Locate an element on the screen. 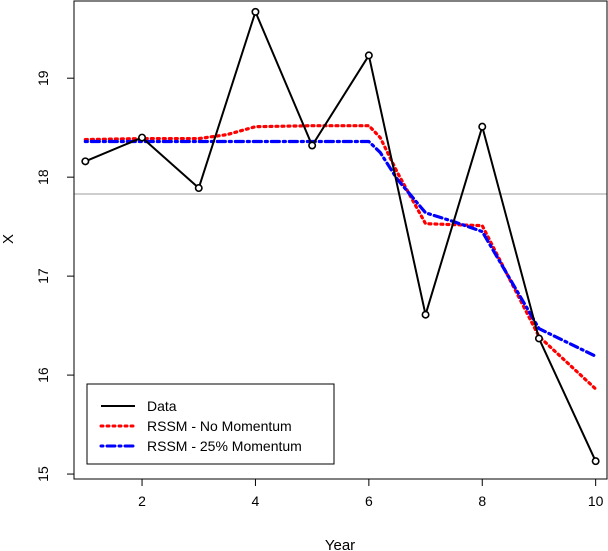 This screenshot has height=551, width=608. x-tick-label-10: 10 is located at coordinates (596, 501).